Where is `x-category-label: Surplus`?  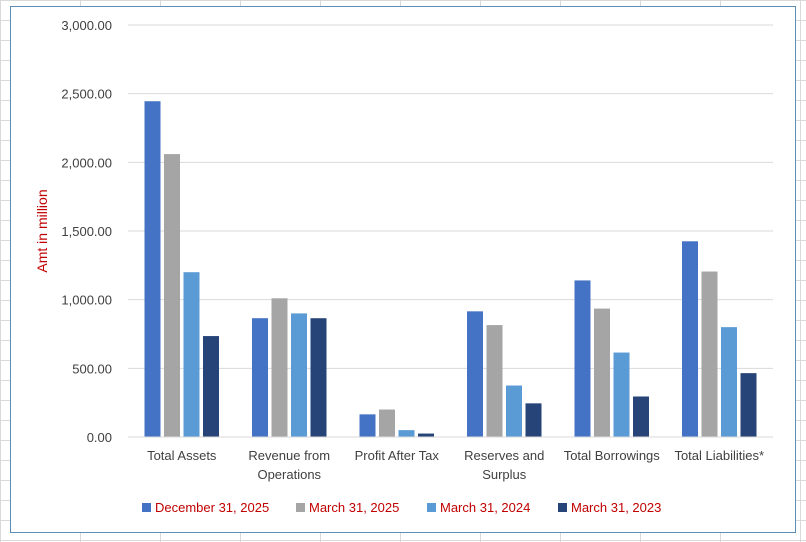
x-category-label: Surplus is located at coordinates (504, 474).